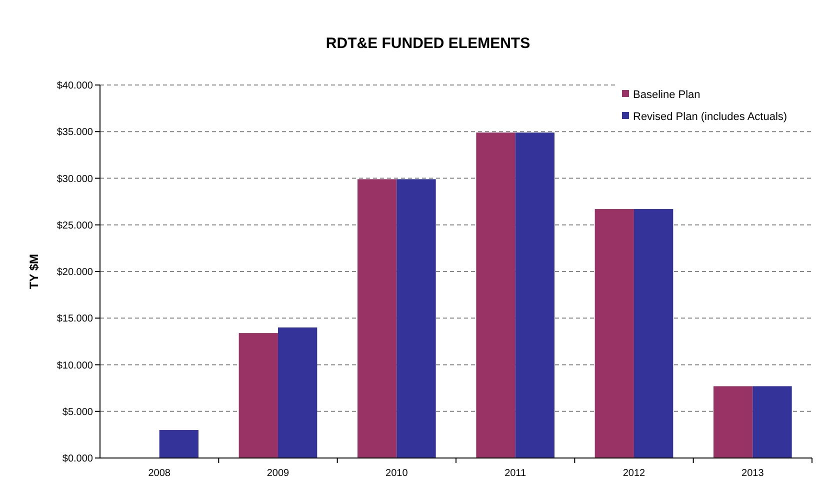 The image size is (816, 495). Describe the element at coordinates (34, 272) in the screenshot. I see `y-axis-title: TY $M` at that location.